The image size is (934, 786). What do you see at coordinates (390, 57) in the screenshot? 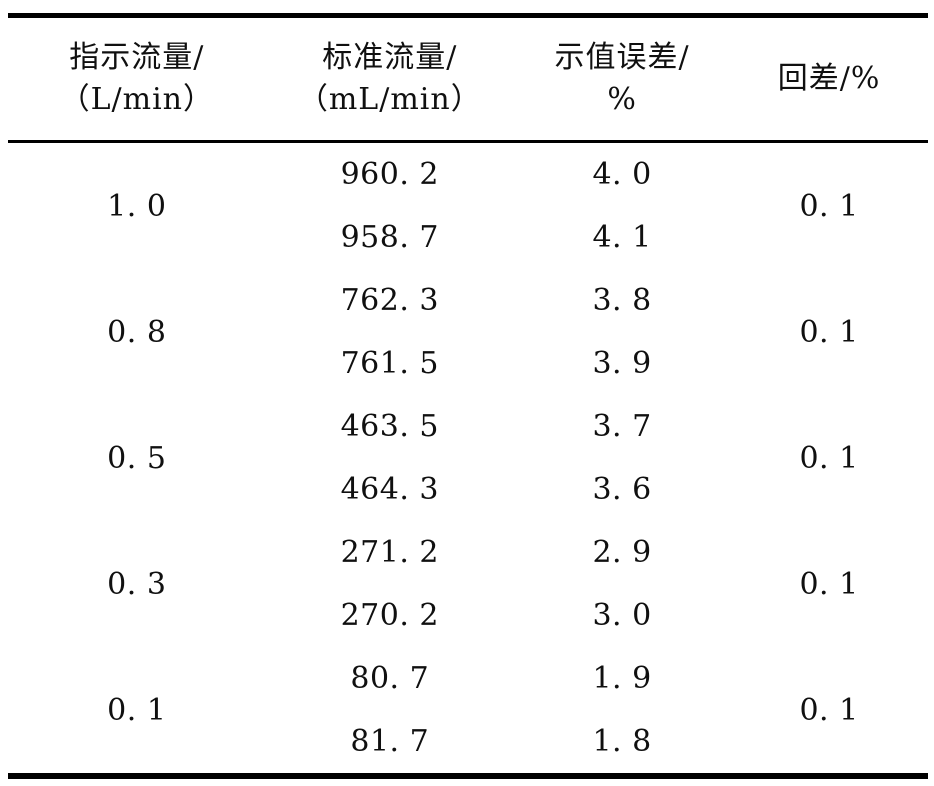
I see `col-header-standard-flow-line1: 标准流量/` at bounding box center [390, 57].